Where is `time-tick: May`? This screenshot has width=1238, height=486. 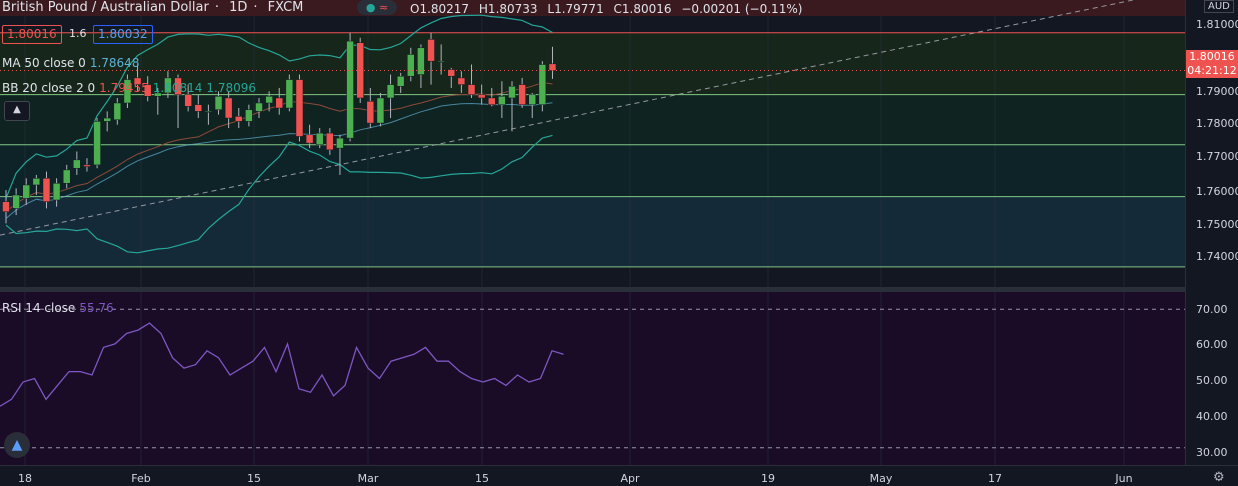
time-tick: May is located at coordinates (881, 478).